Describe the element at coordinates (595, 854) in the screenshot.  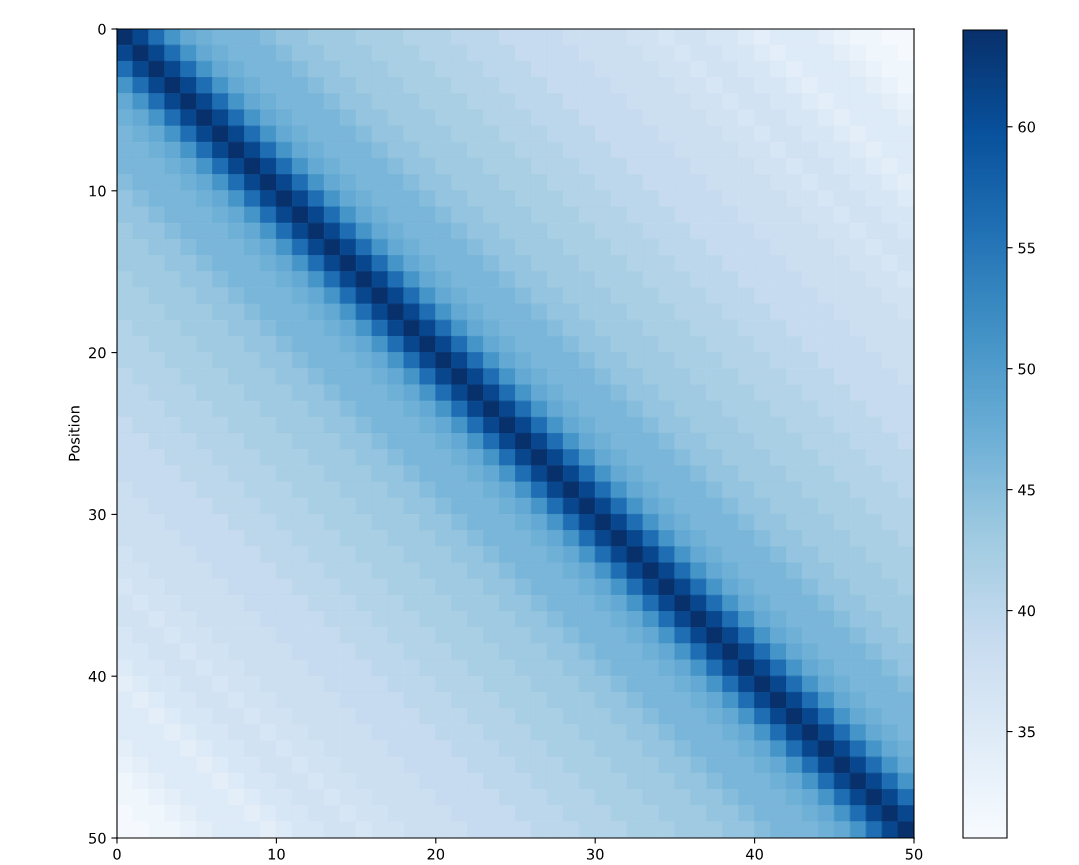
I see `x-tick-label: 30` at that location.